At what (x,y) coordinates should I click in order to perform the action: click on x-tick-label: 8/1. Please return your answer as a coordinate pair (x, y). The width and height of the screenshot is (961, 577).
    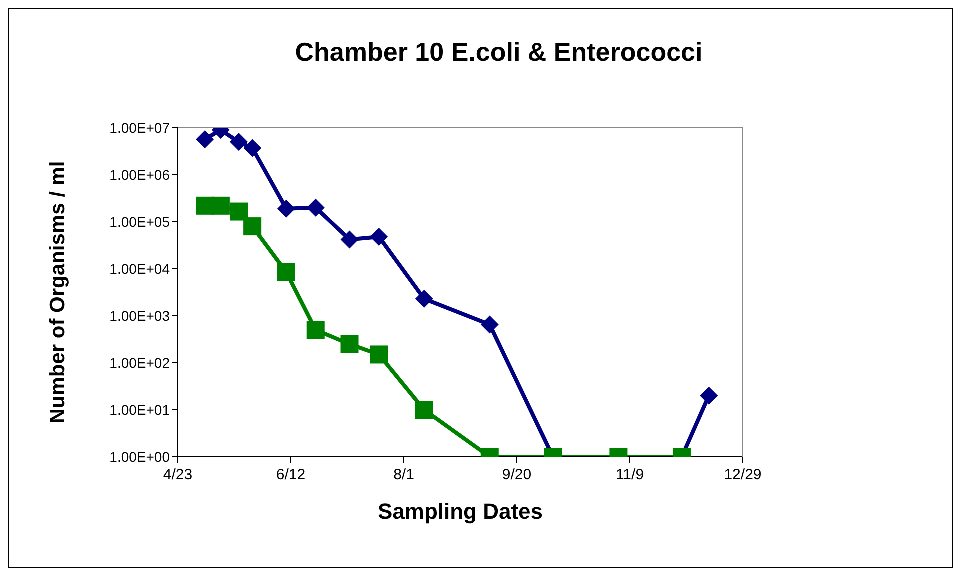
    Looking at the image, I should click on (404, 475).